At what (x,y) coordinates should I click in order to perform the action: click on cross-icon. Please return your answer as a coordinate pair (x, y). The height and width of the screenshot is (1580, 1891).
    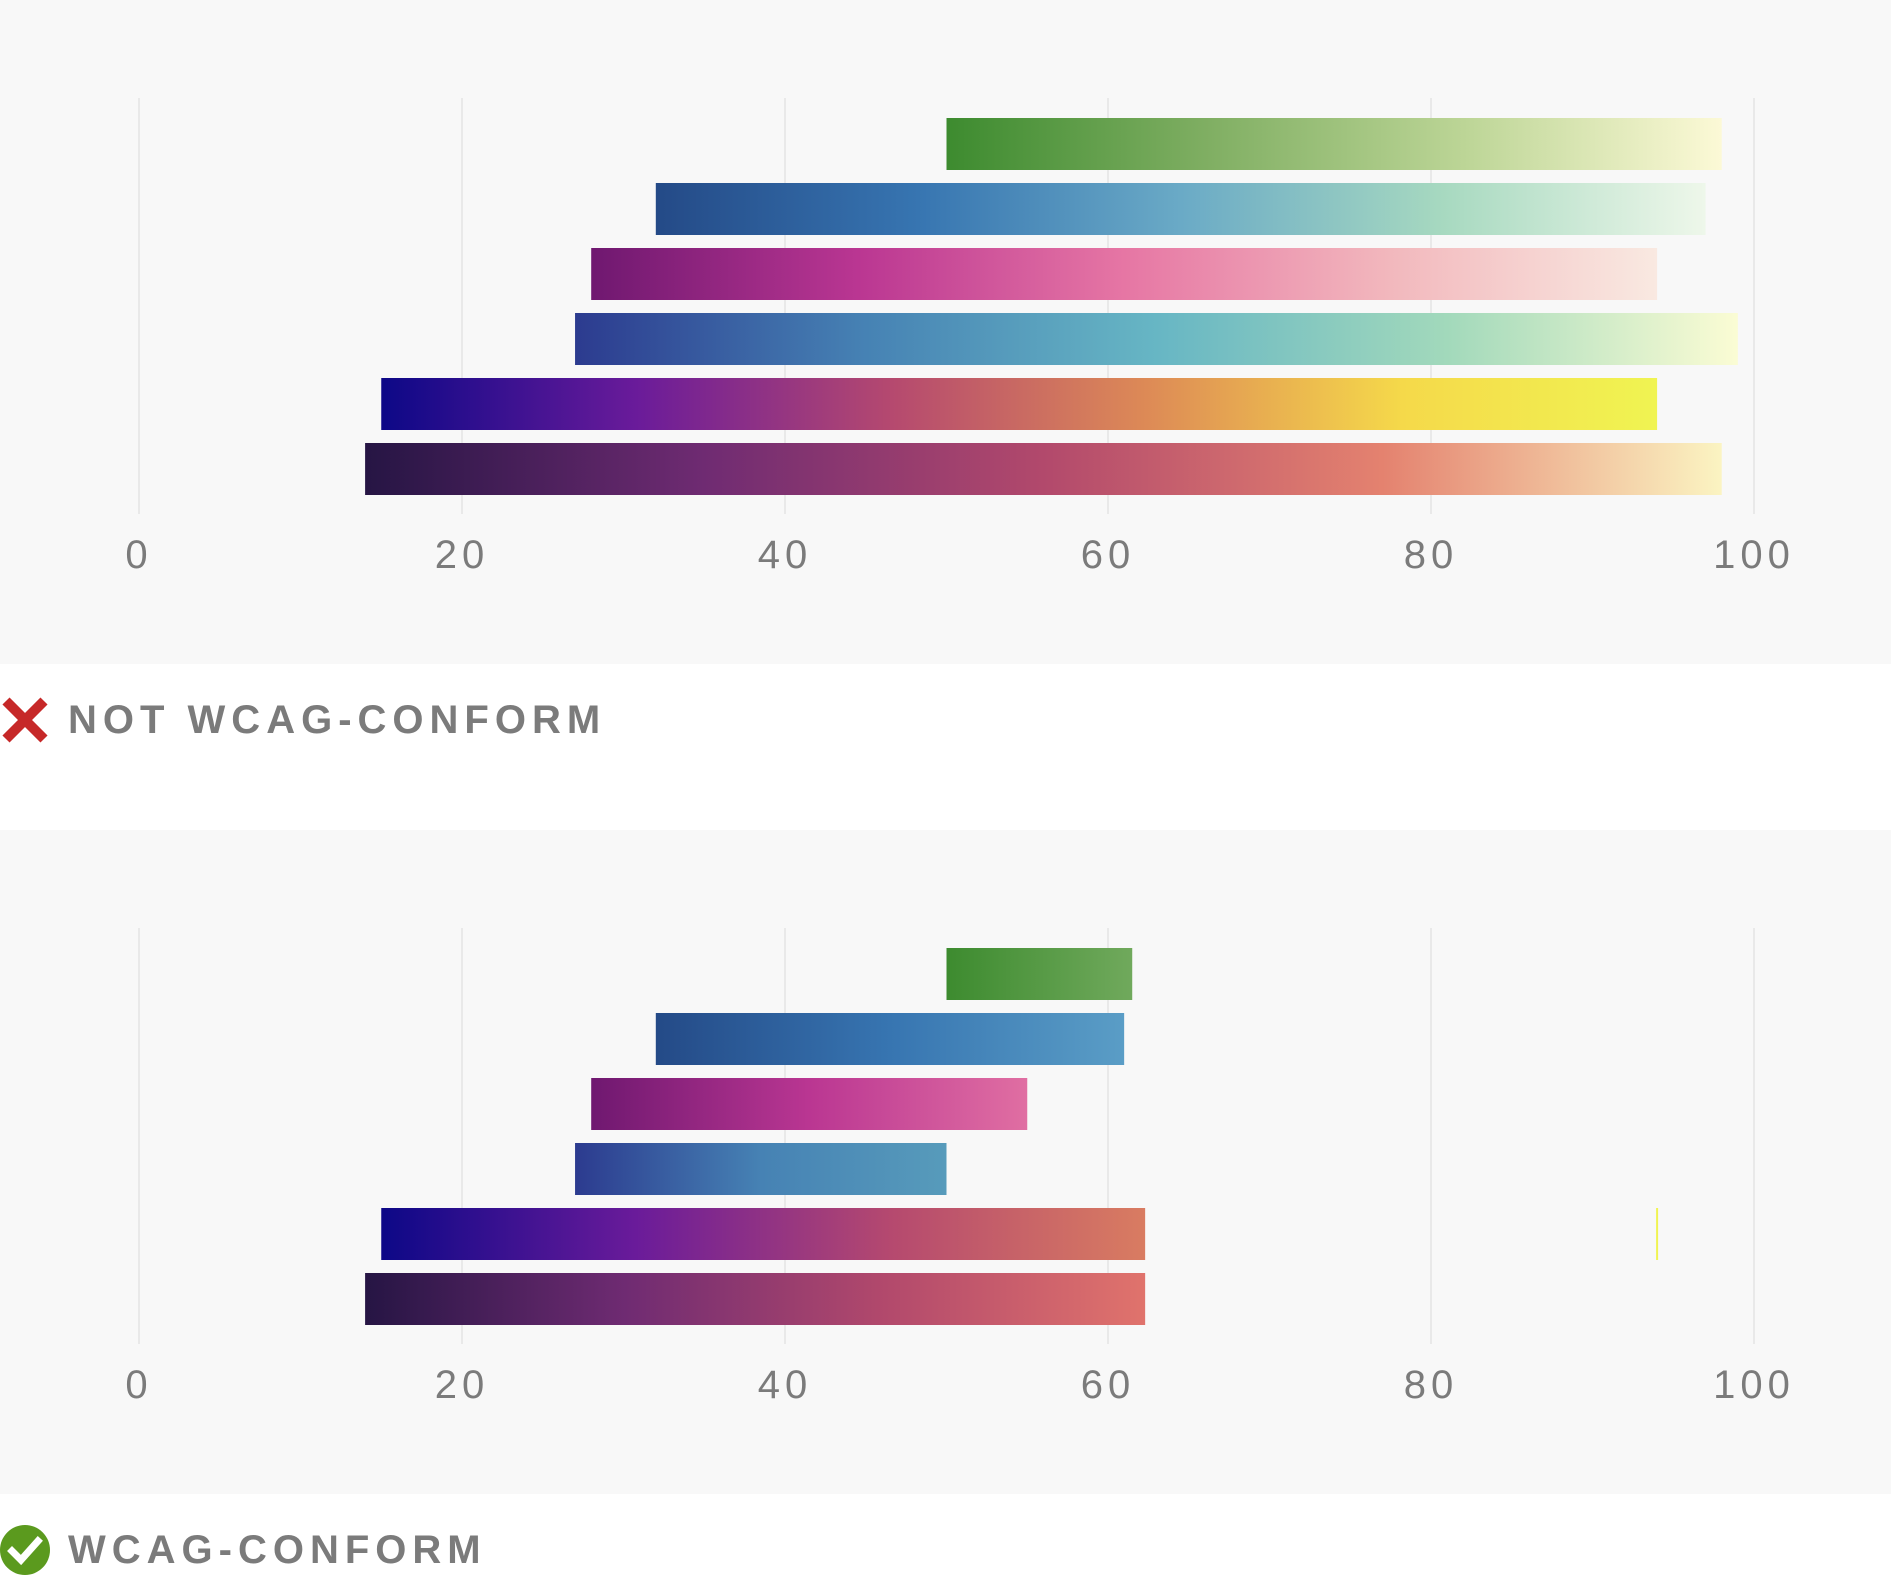
    Looking at the image, I should click on (25, 720).